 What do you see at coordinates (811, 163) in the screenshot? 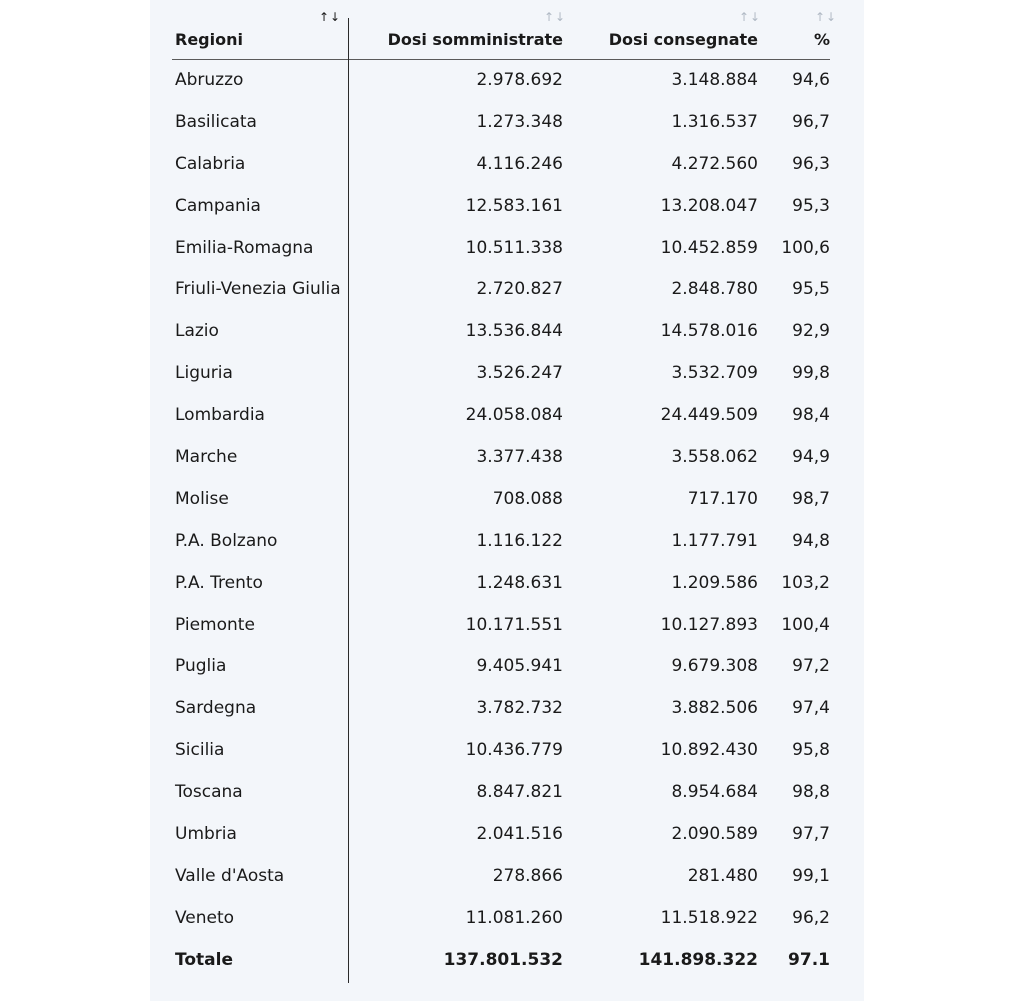
I see `percent-cell: 96,3` at bounding box center [811, 163].